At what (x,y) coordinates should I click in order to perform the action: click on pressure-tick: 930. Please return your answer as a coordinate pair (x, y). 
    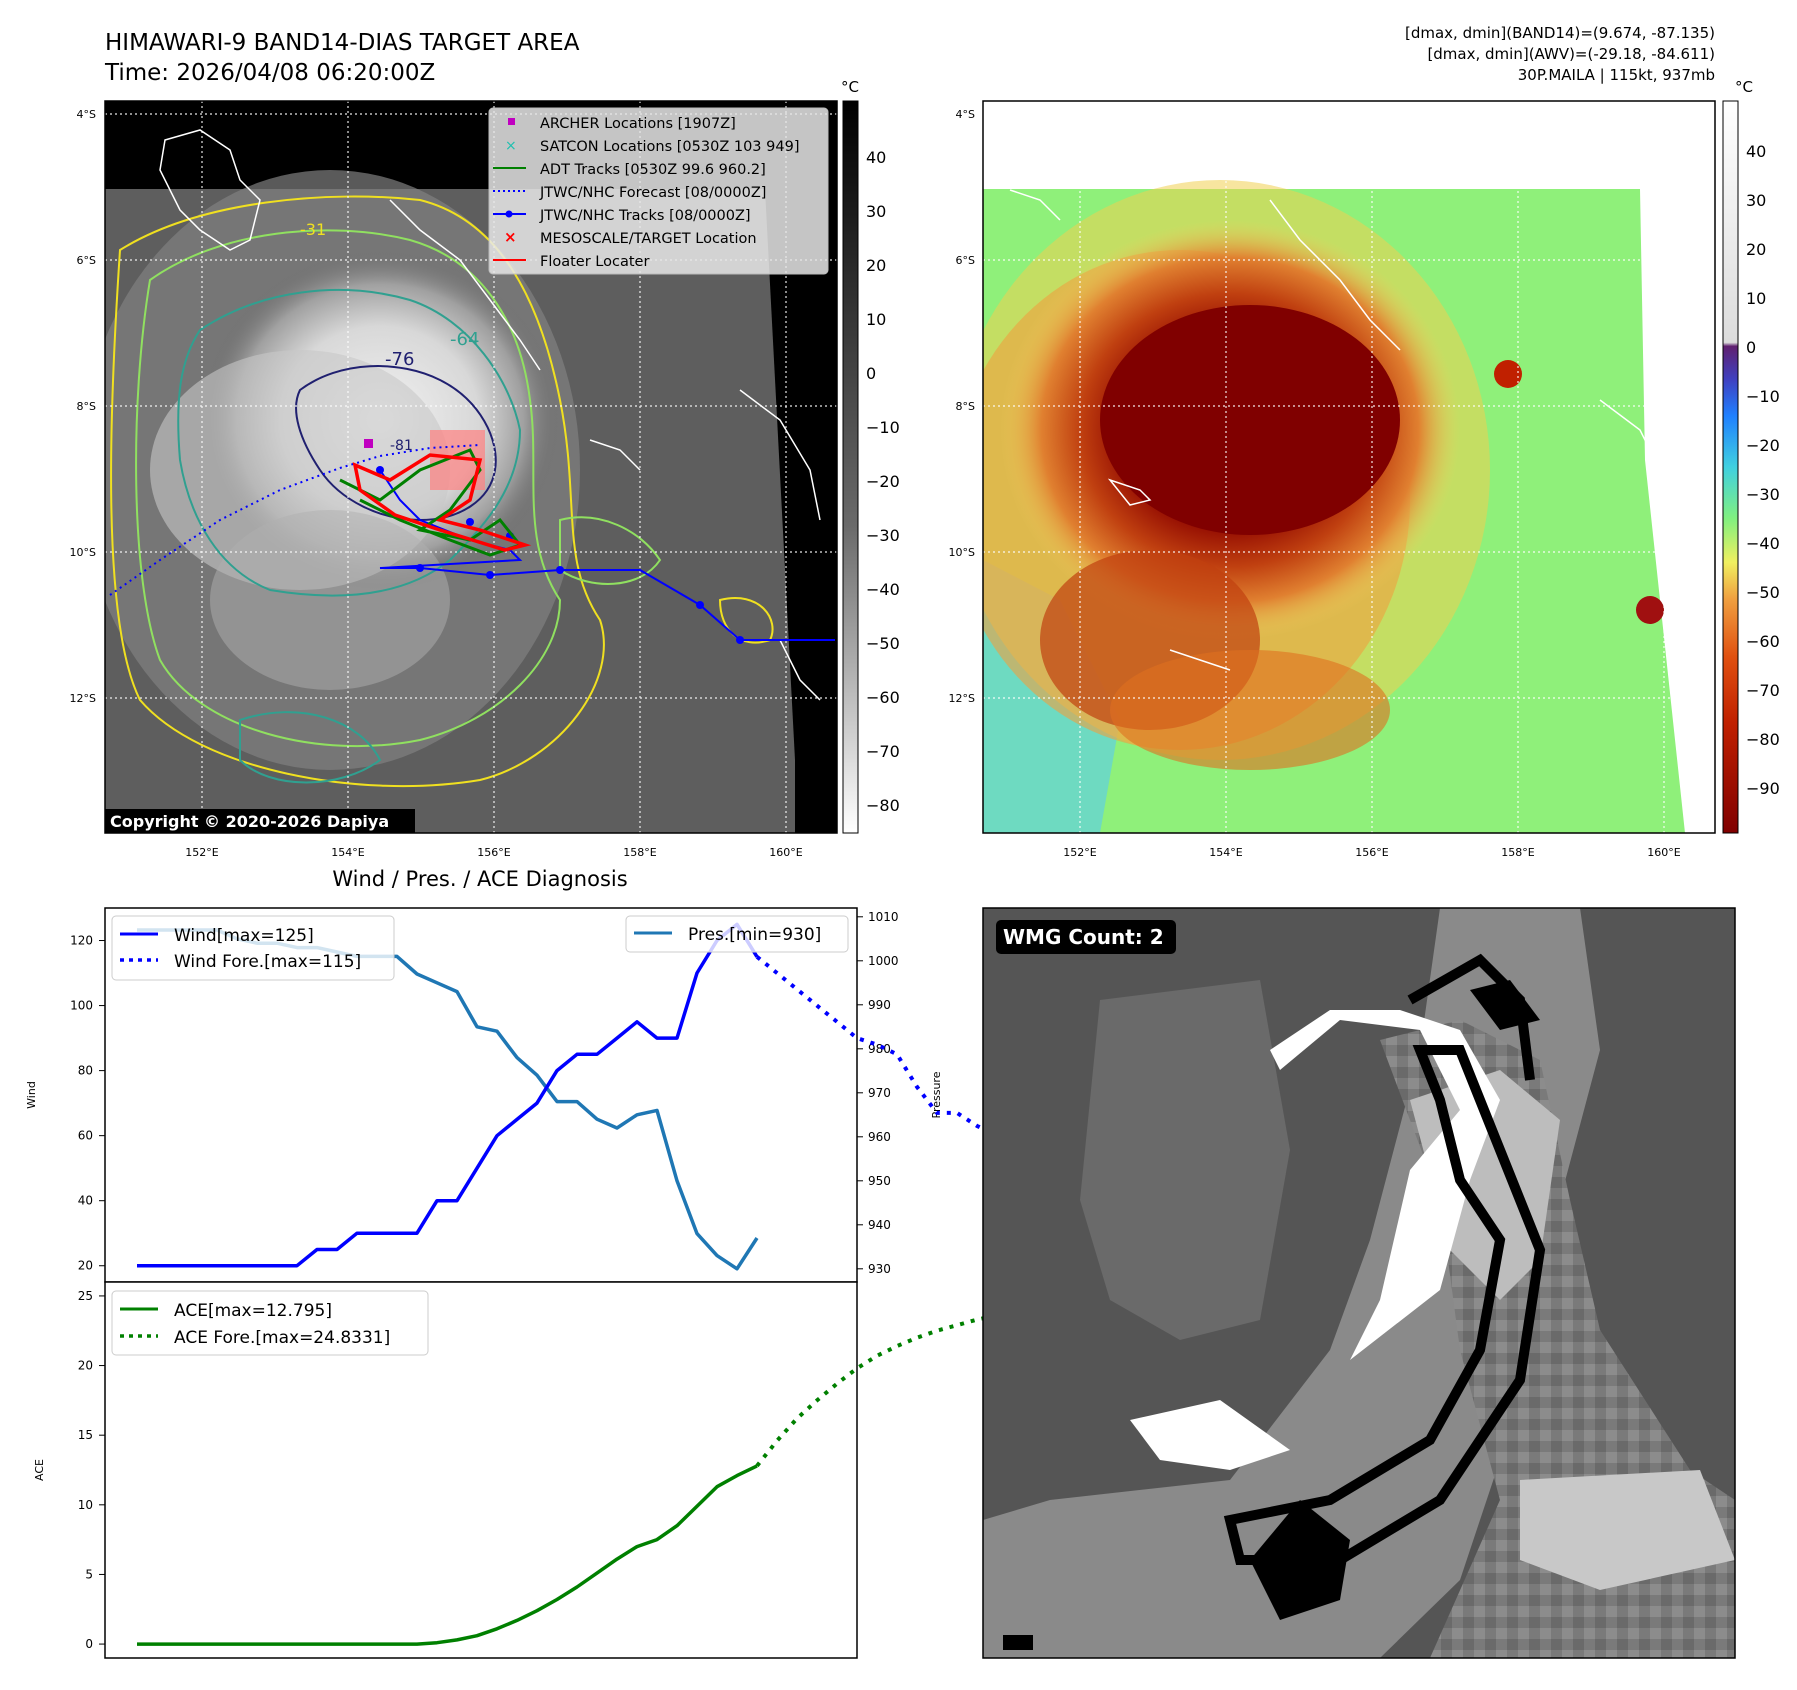
    Looking at the image, I should click on (879, 1269).